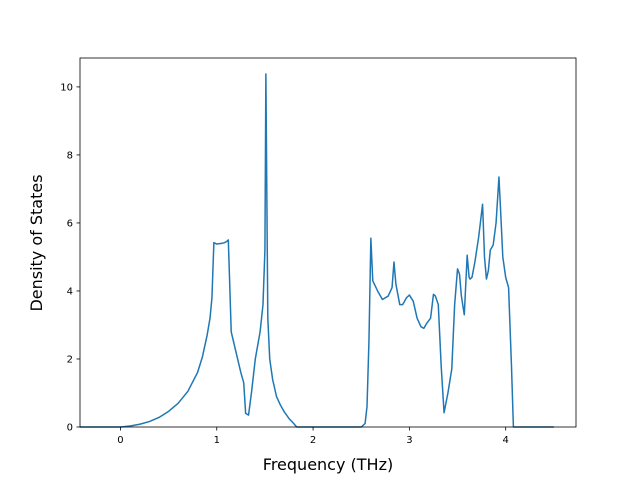 Image resolution: width=640 pixels, height=480 pixels. I want to click on x-tick-label: 2, so click(313, 440).